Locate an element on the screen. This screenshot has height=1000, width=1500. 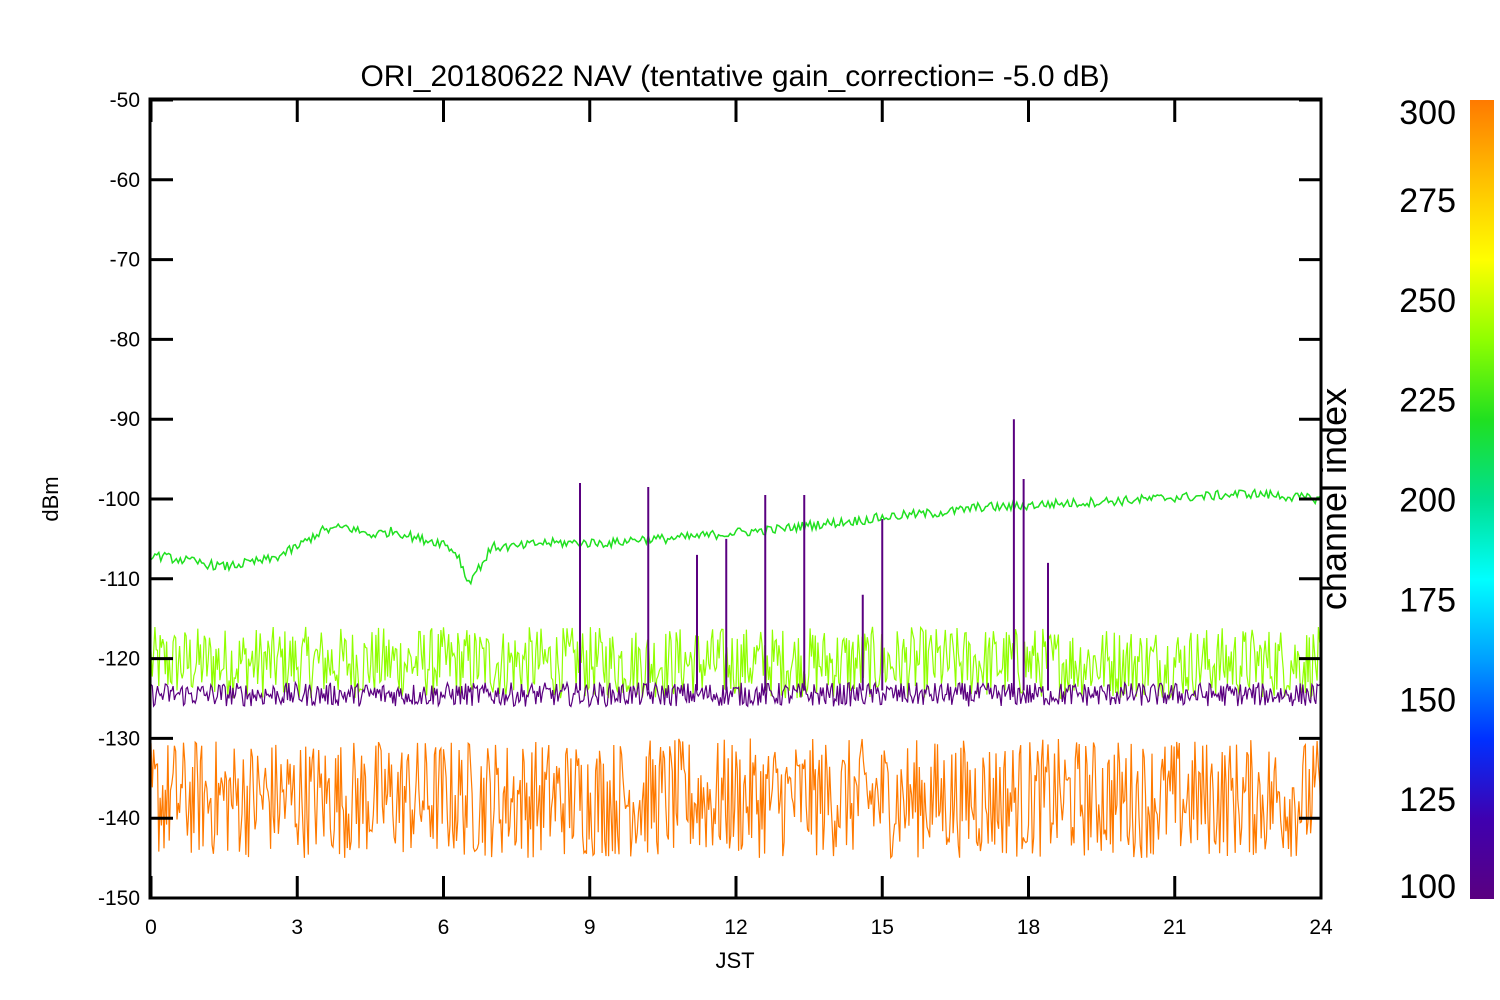
x-tick-label: 9 is located at coordinates (590, 927).